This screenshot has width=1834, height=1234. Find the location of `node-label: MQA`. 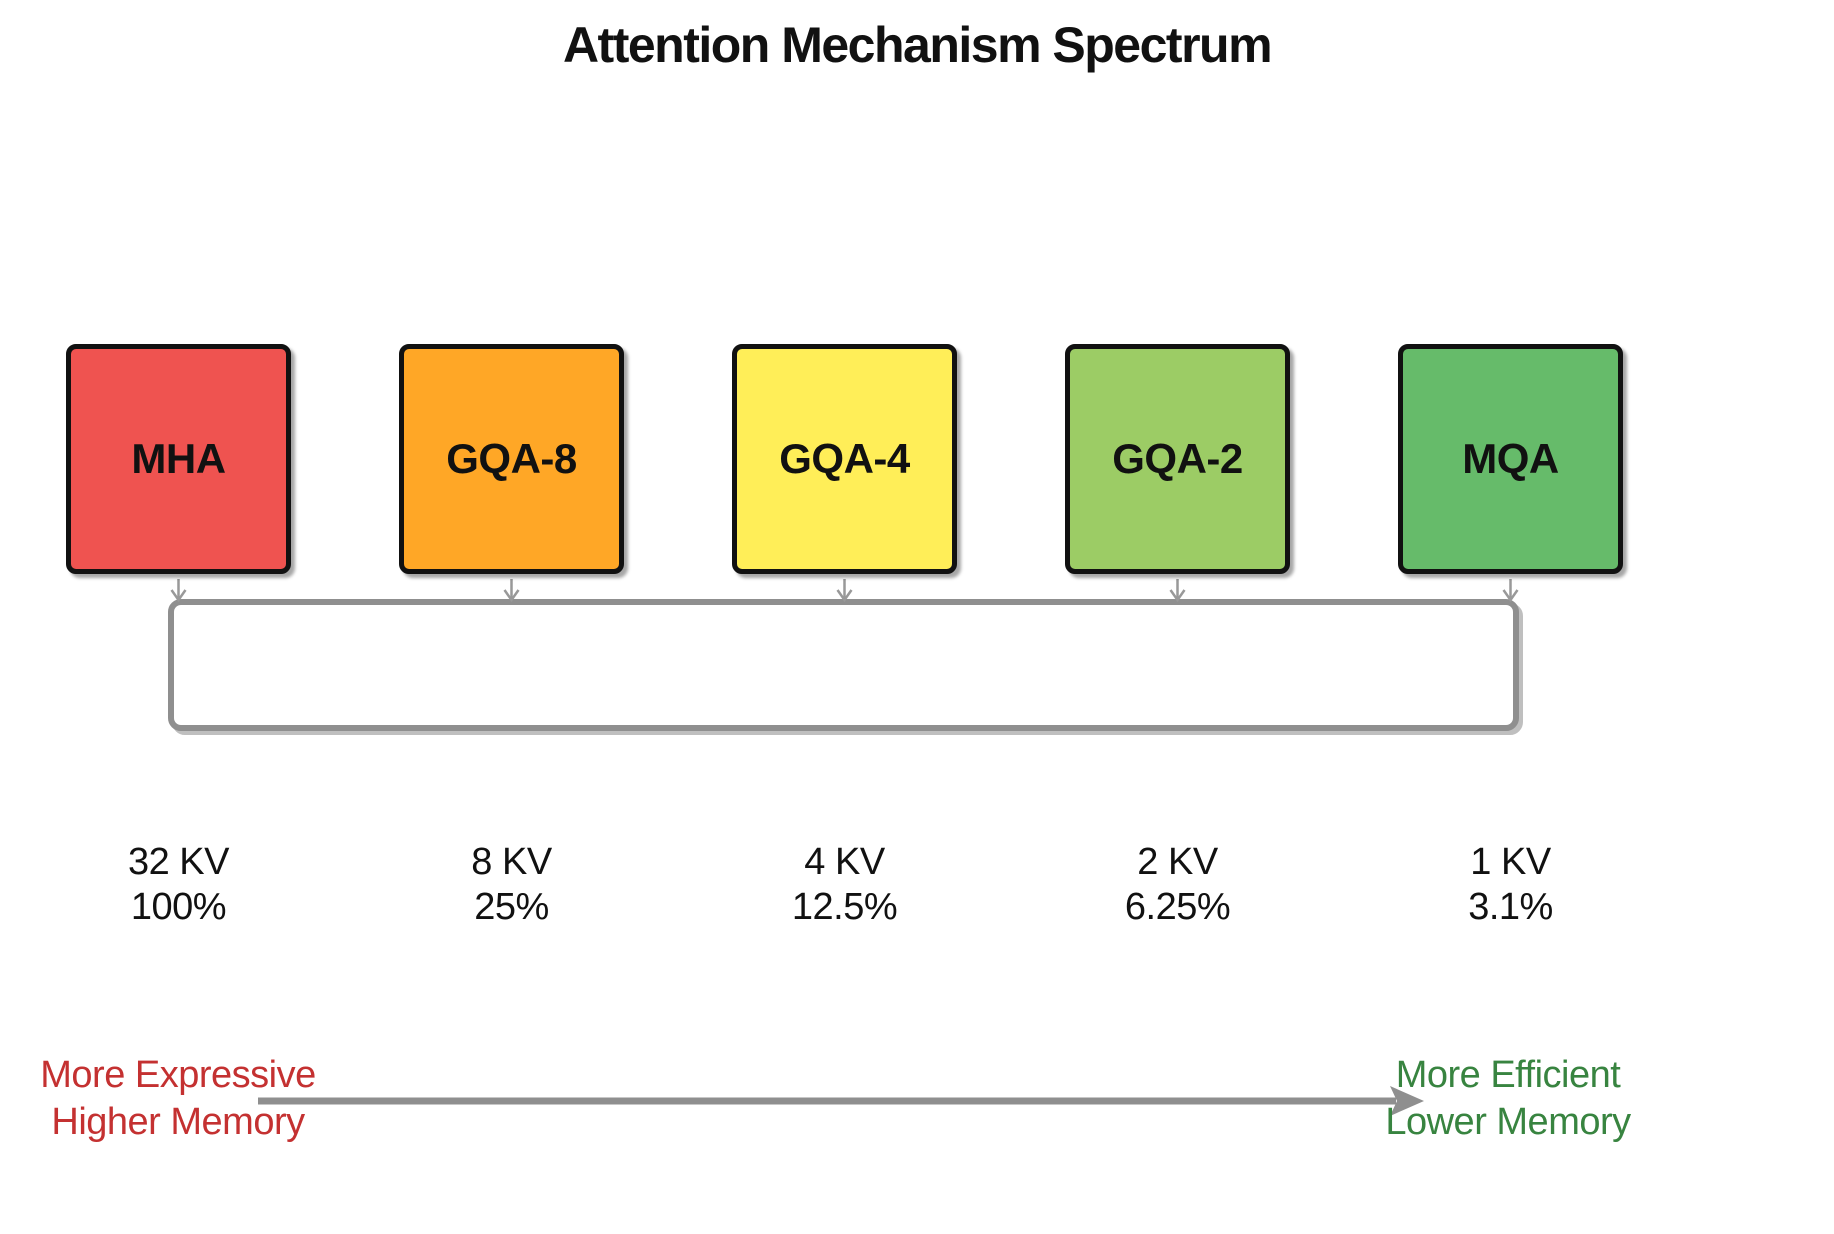

node-label: MQA is located at coordinates (1510, 458).